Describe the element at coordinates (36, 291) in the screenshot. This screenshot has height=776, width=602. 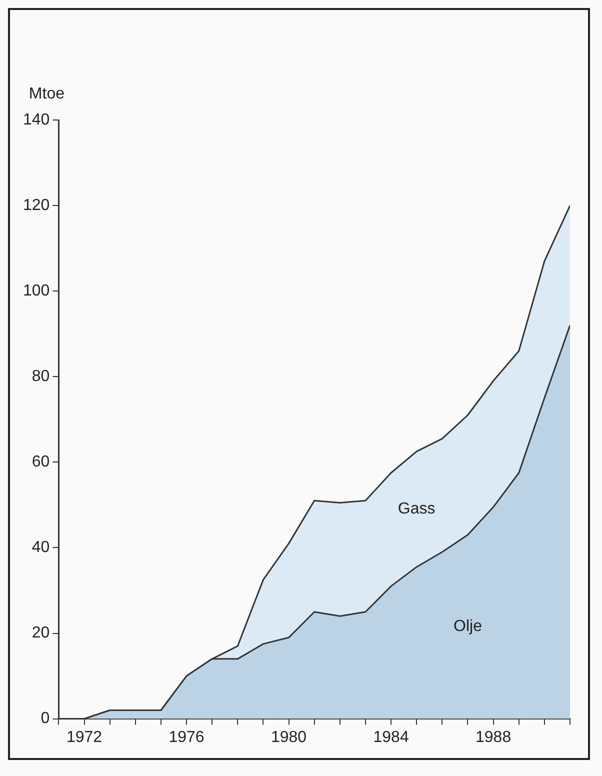
I see `y-tick-label: 100` at that location.